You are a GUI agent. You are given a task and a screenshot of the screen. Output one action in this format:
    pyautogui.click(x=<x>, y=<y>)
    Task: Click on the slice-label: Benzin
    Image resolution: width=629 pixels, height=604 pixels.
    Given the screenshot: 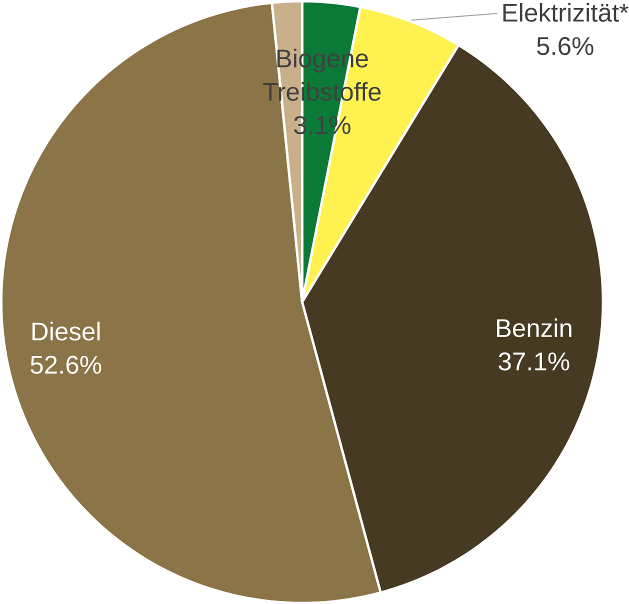 What is the action you would take?
    pyautogui.click(x=534, y=328)
    